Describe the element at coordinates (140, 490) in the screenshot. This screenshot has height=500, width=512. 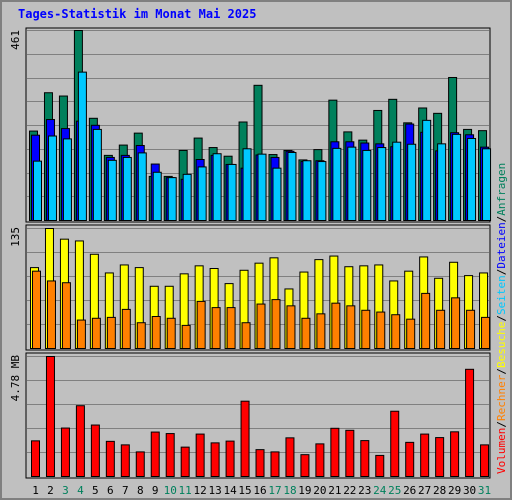
I see `x-tick-label-day-8: 8` at that location.